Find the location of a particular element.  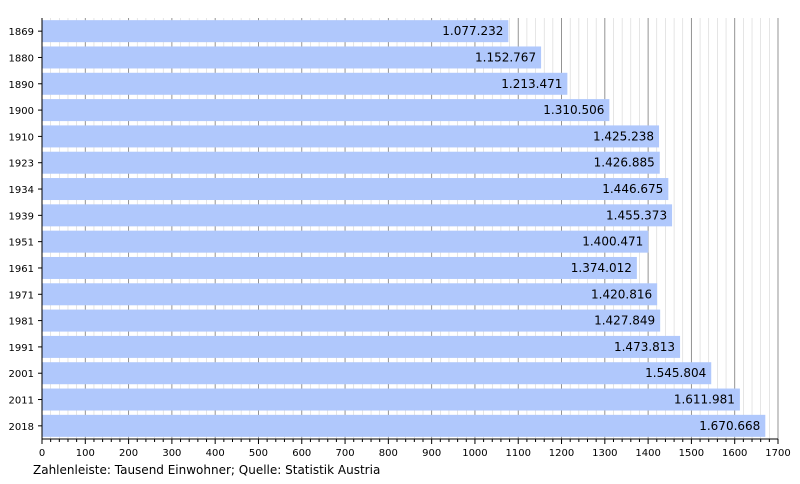

x-tick-label-900: 900 is located at coordinates (431, 453).